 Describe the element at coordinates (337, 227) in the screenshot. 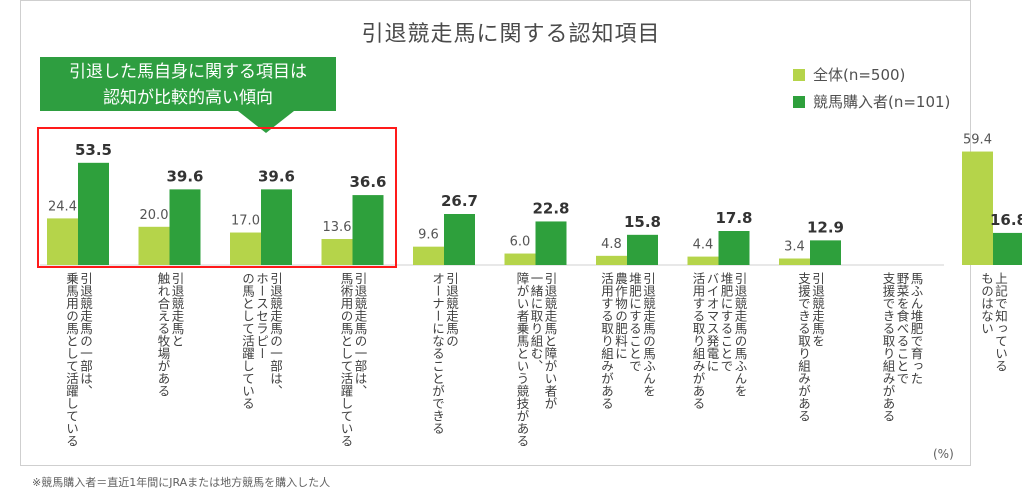

I see `value-label-total-3: 13.6` at that location.